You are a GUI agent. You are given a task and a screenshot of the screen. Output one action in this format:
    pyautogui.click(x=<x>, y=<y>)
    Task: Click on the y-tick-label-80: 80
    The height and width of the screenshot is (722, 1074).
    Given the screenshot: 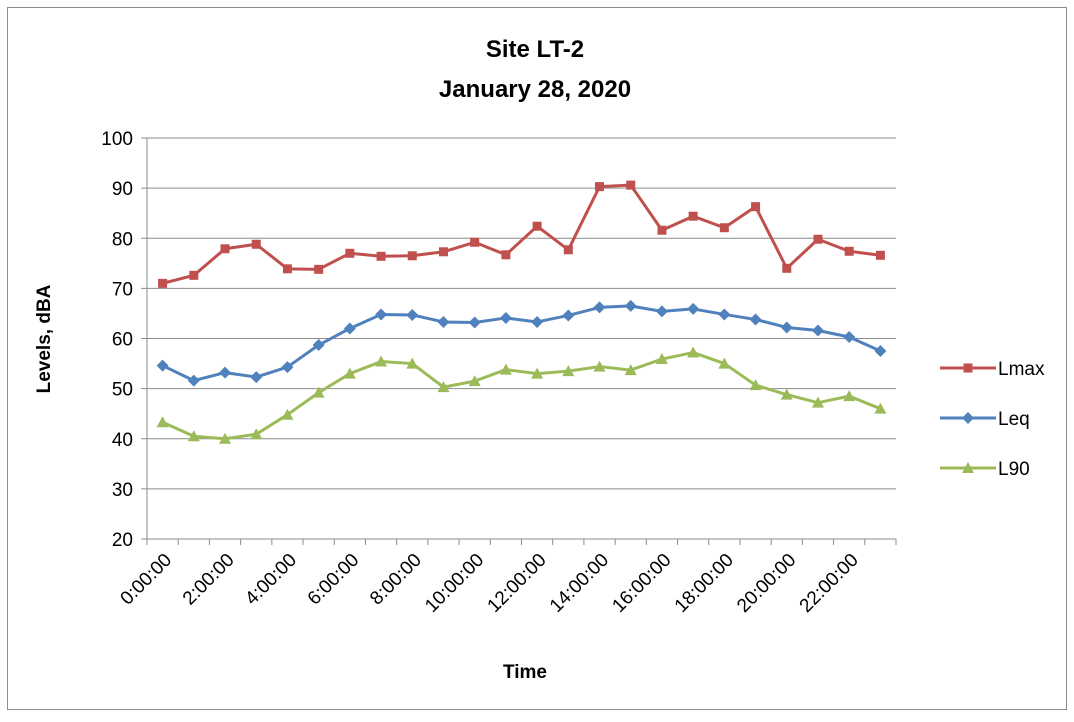 What is the action you would take?
    pyautogui.click(x=122, y=239)
    